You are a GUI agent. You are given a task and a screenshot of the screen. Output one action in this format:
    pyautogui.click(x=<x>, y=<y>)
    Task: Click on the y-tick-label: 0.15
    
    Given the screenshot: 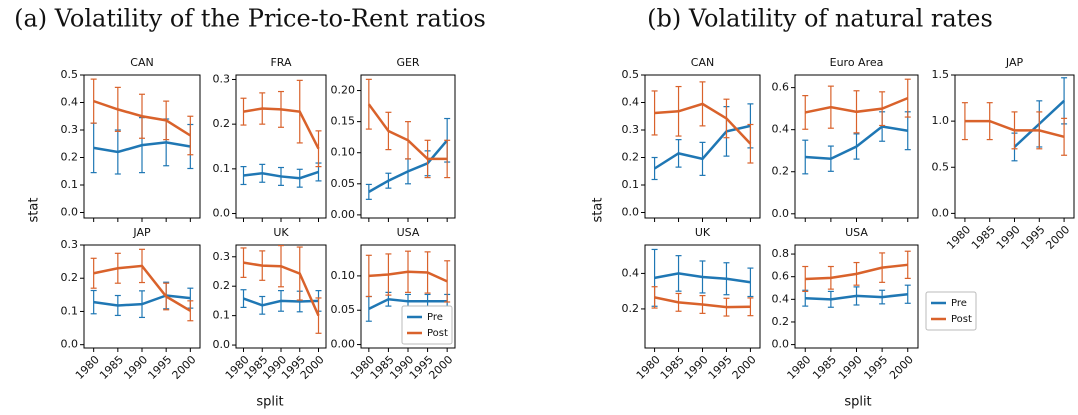 What is the action you would take?
    pyautogui.click(x=343, y=121)
    